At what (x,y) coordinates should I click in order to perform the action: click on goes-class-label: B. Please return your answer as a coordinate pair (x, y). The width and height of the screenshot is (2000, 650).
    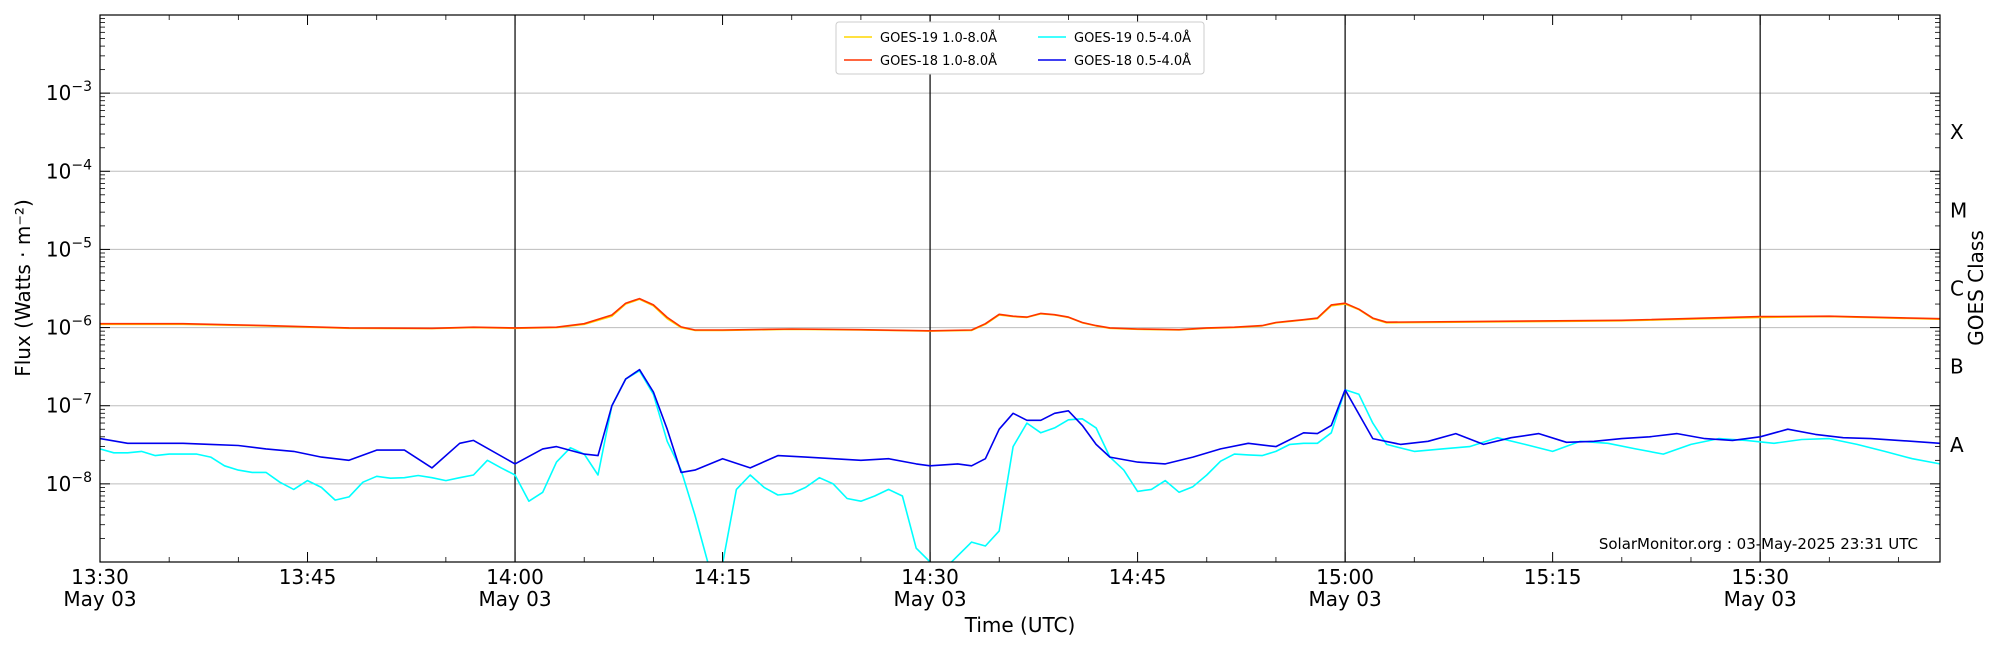
    Looking at the image, I should click on (1957, 367).